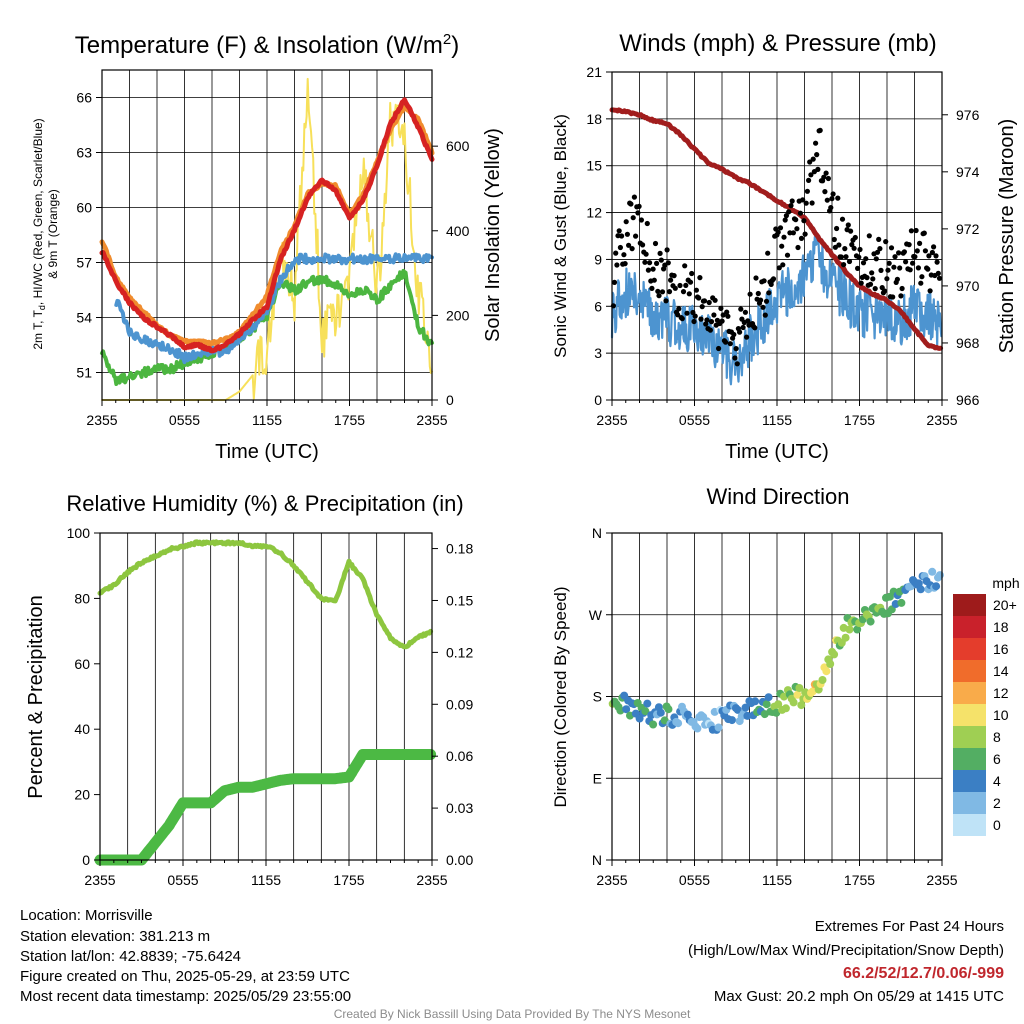 The width and height of the screenshot is (1024, 1024). What do you see at coordinates (594, 166) in the screenshot?
I see `y-tick-label: 15` at bounding box center [594, 166].